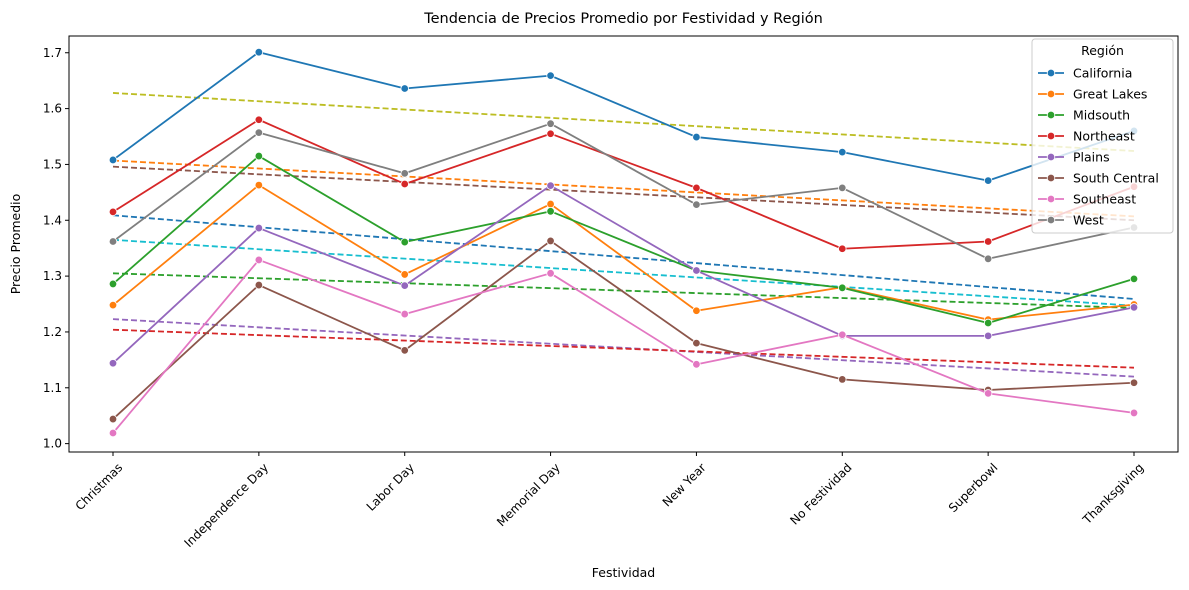 The height and width of the screenshot is (590, 1189). Describe the element at coordinates (52, 164) in the screenshot. I see `y-tick-label: 1.5` at that location.